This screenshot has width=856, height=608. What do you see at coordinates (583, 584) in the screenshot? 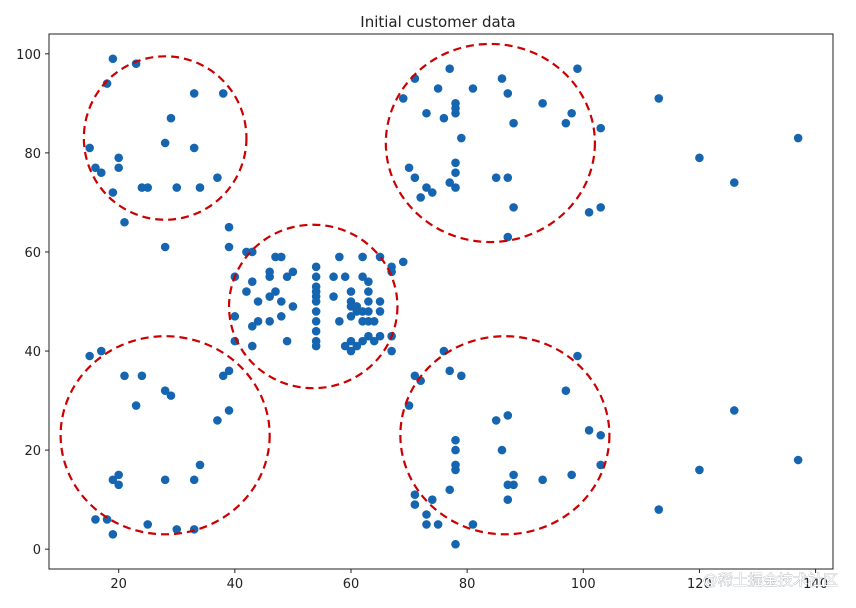
I see `x-tick-label: 100` at bounding box center [583, 584].